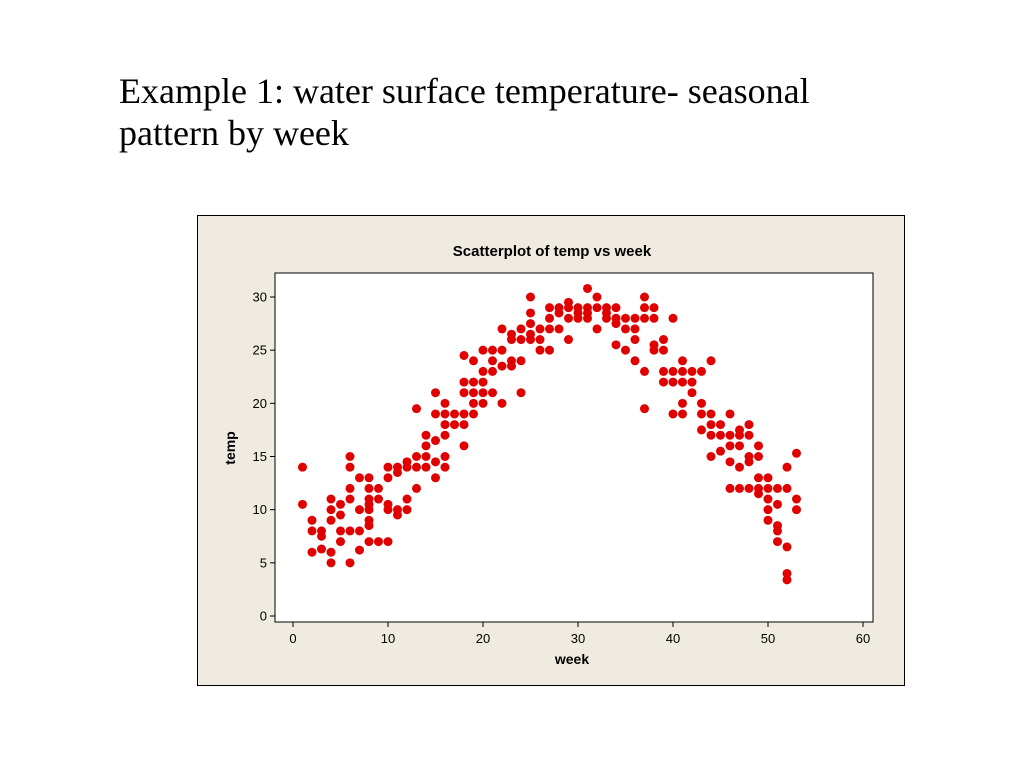 The width and height of the screenshot is (1024, 768). I want to click on chart-title: Scatterplot of temp vs week, so click(552, 251).